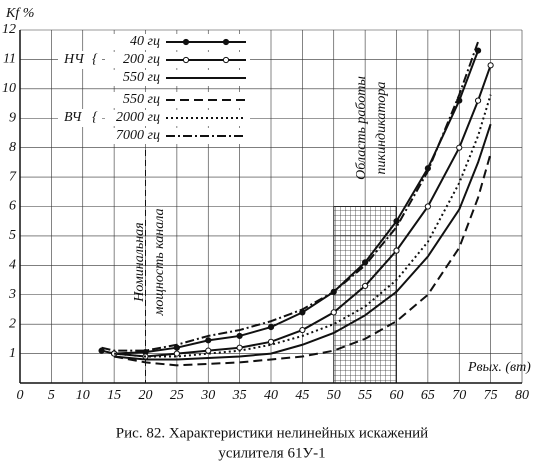 Image resolution: width=542 pixels, height=467 pixels. I want to click on annotation: пикиндикатора, so click(381, 128).